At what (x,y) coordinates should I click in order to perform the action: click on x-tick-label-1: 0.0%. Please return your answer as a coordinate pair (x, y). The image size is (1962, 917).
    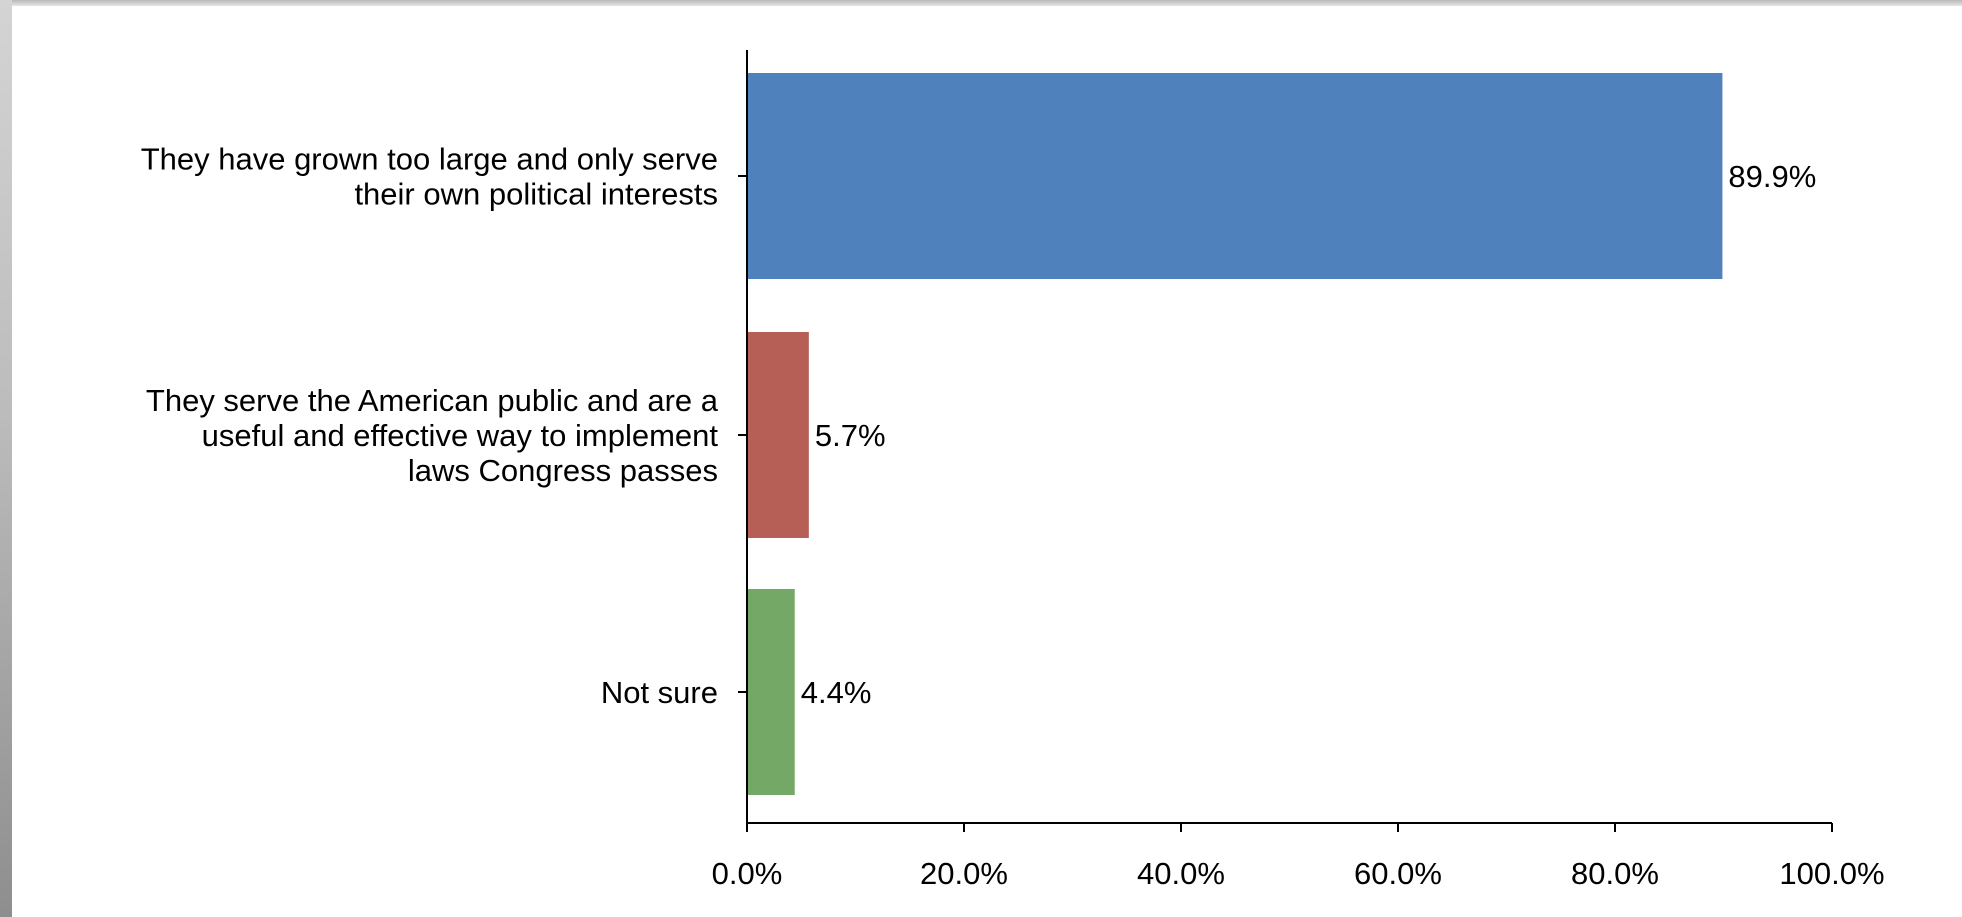
    Looking at the image, I should click on (747, 873).